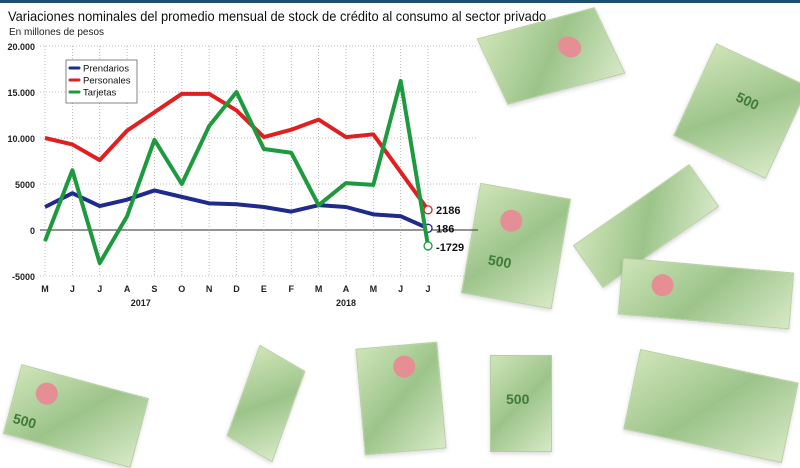  What do you see at coordinates (21, 47) in the screenshot?
I see `y-tick-label: 20.000` at bounding box center [21, 47].